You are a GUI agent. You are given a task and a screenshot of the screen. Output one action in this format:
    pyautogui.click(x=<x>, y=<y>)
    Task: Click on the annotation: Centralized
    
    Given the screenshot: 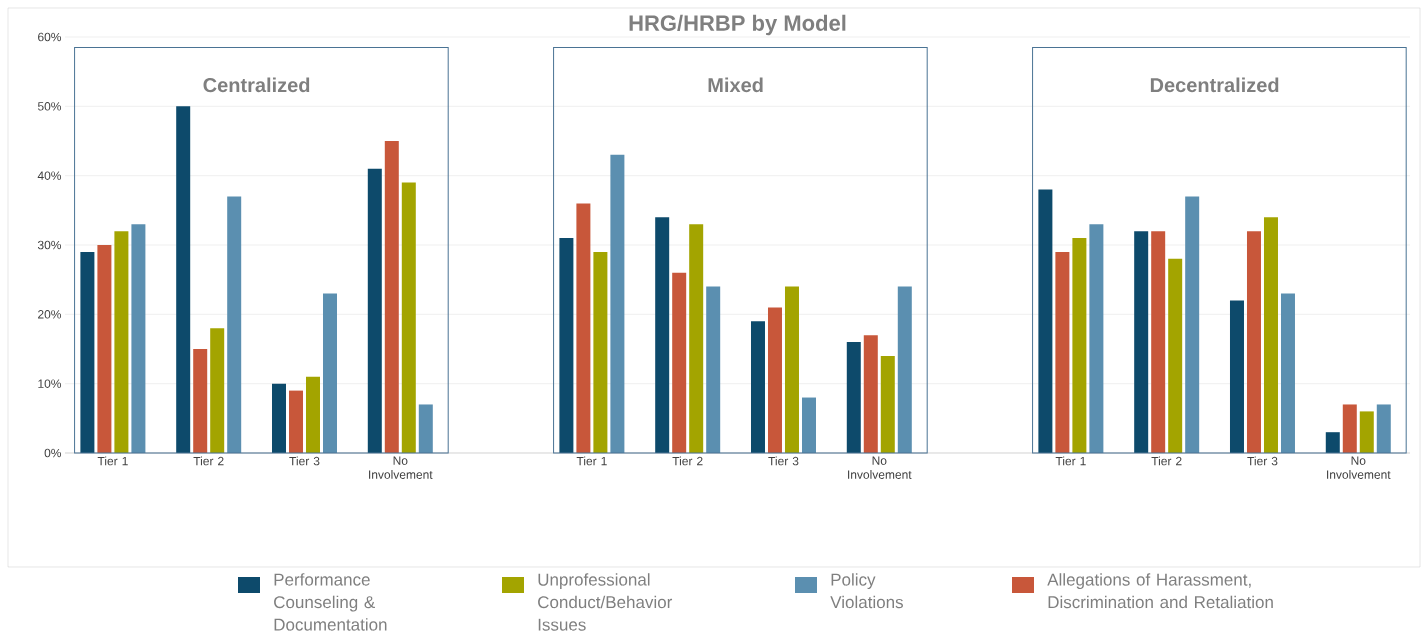 What is the action you would take?
    pyautogui.click(x=256, y=85)
    